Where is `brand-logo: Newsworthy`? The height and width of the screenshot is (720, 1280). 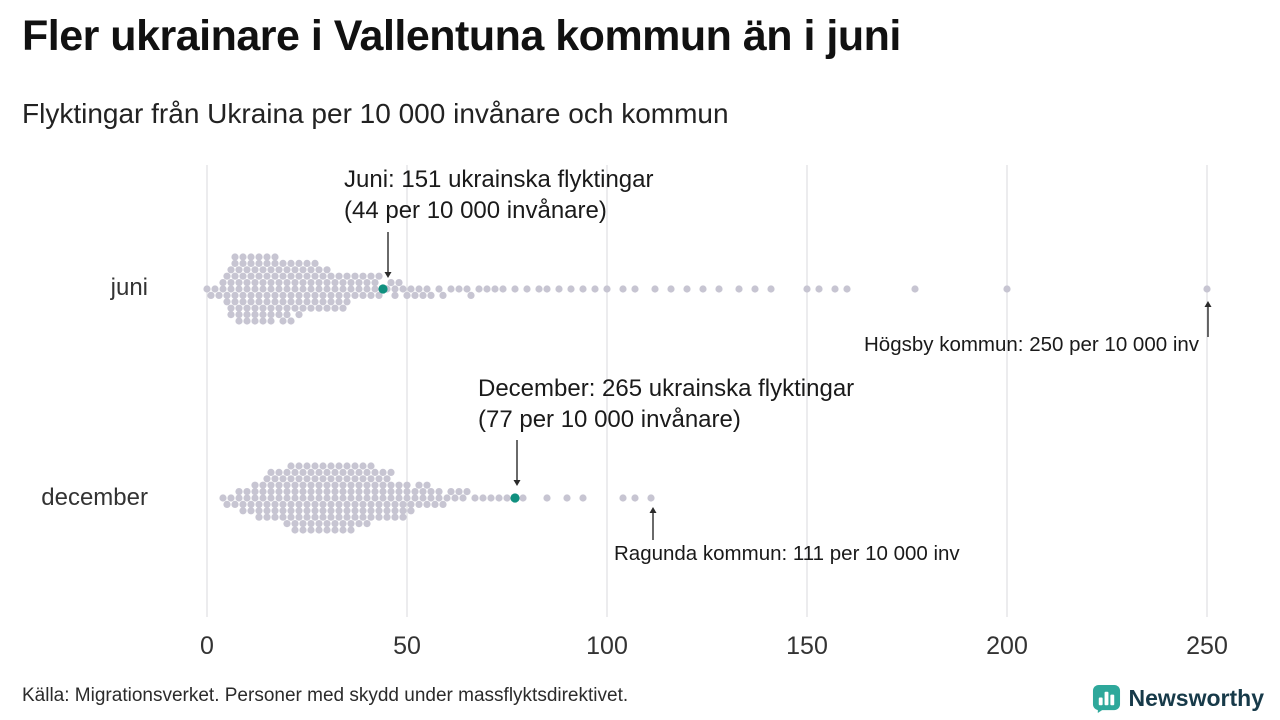 brand-logo: Newsworthy is located at coordinates (1178, 698).